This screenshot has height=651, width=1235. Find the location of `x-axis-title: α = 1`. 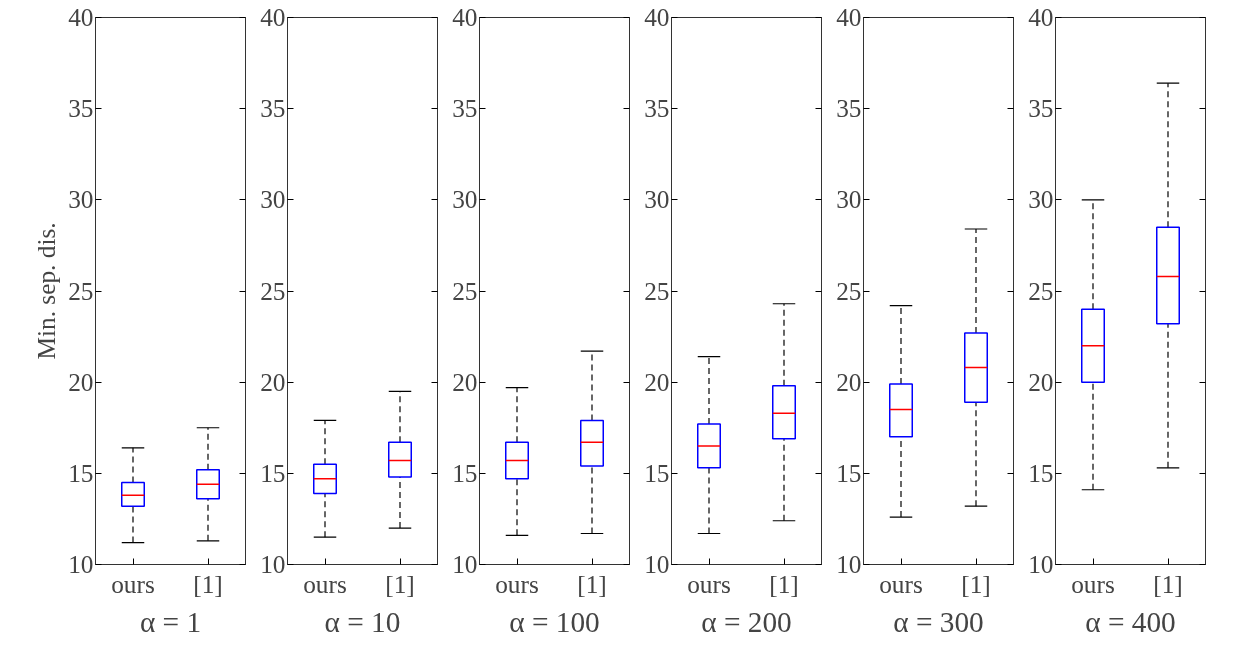

x-axis-title: α = 1 is located at coordinates (170, 621).